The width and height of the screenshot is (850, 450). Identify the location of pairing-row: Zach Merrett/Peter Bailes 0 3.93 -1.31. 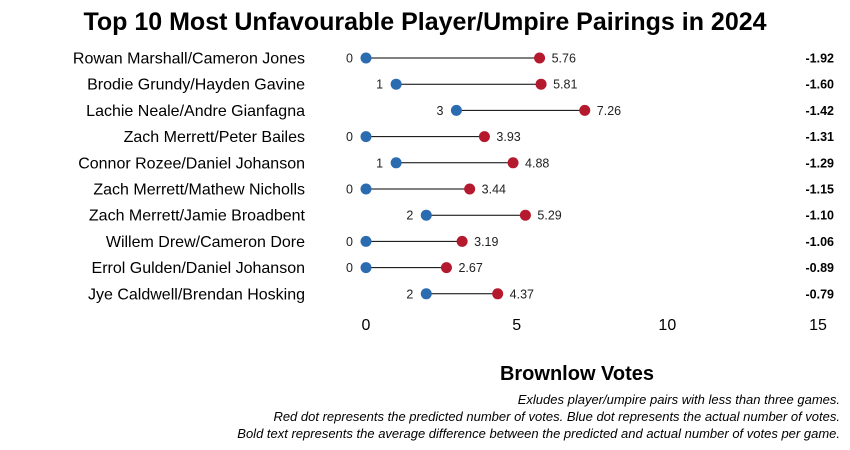
(479, 137).